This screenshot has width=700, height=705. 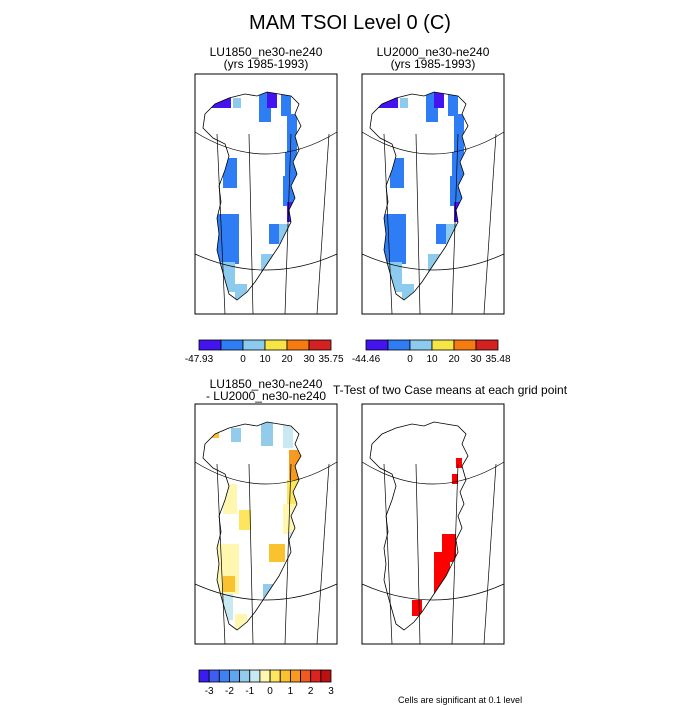 I want to click on colorbar-diff: -3 -2 -1 0 1 2 3, so click(x=266, y=683).